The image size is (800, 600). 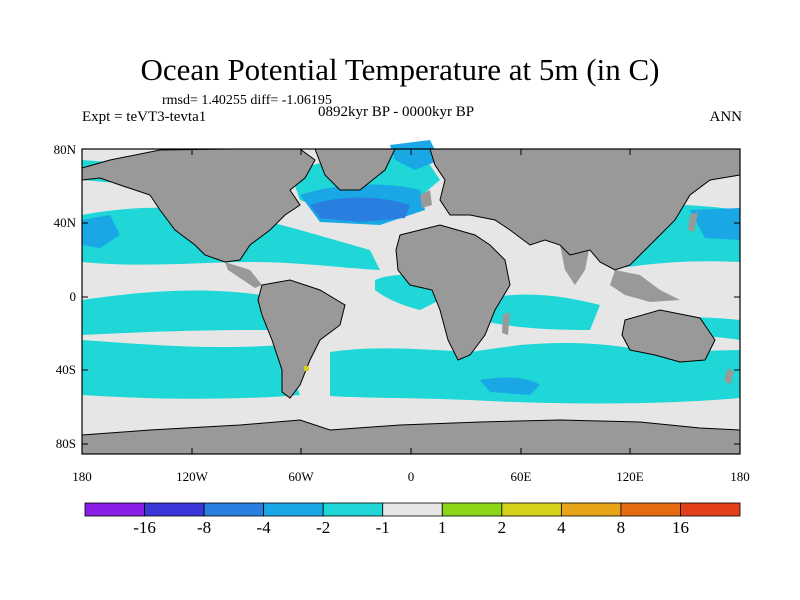 What do you see at coordinates (382, 527) in the screenshot?
I see `colorbar-label: -1` at bounding box center [382, 527].